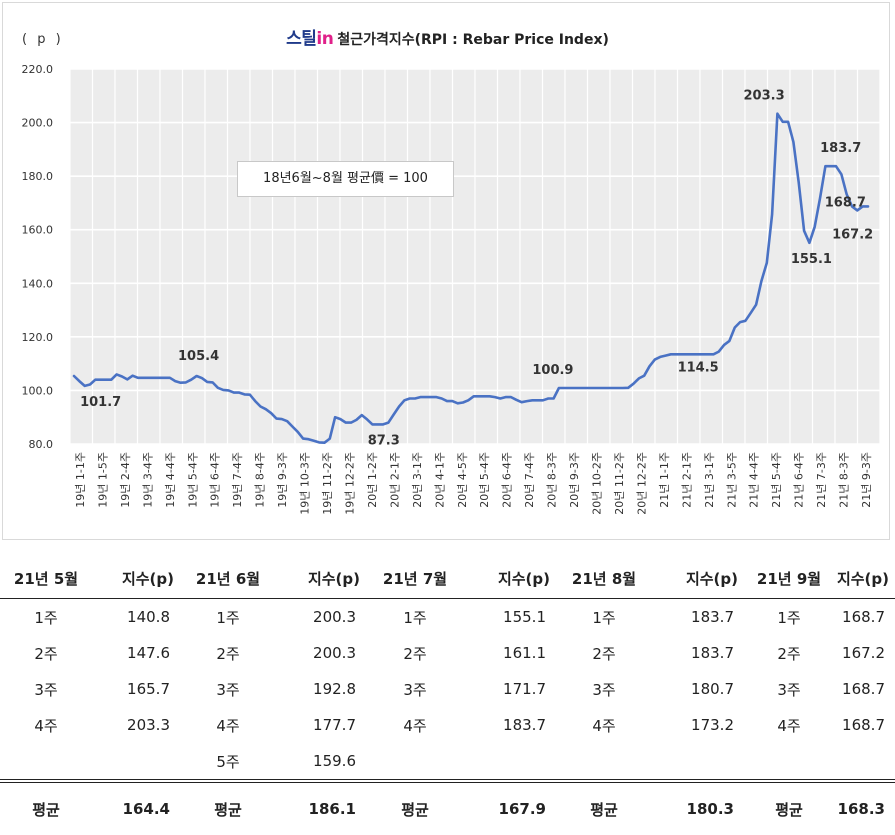  I want to click on index-cell: 177.7, so click(334, 725).